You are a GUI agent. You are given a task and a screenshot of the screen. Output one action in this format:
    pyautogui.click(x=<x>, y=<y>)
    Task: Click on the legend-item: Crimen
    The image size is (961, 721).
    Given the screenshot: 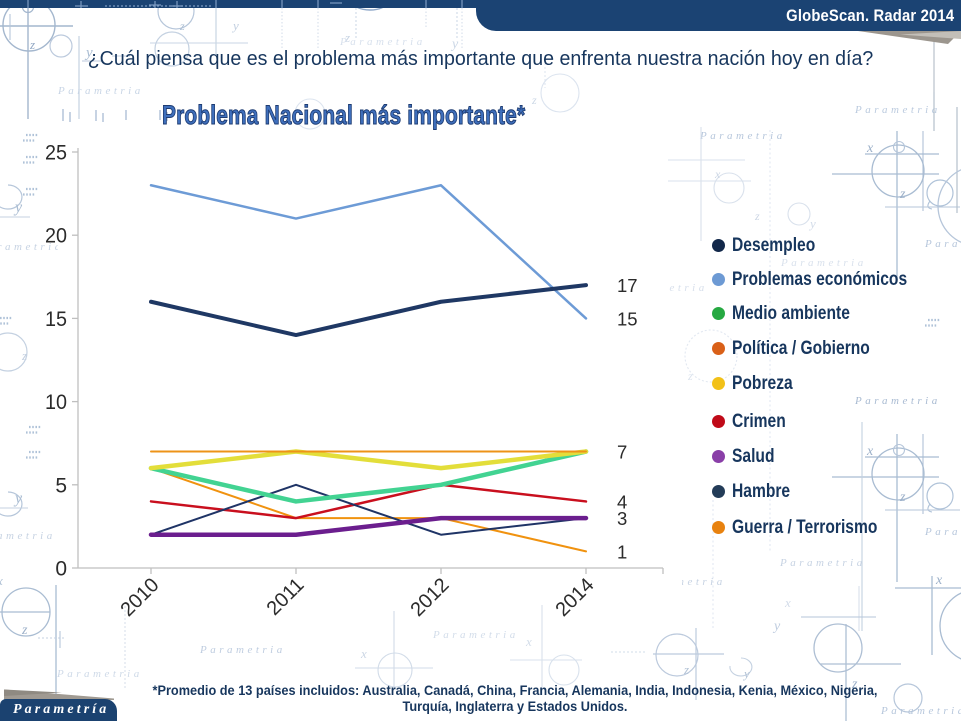 What is the action you would take?
    pyautogui.click(x=755, y=421)
    